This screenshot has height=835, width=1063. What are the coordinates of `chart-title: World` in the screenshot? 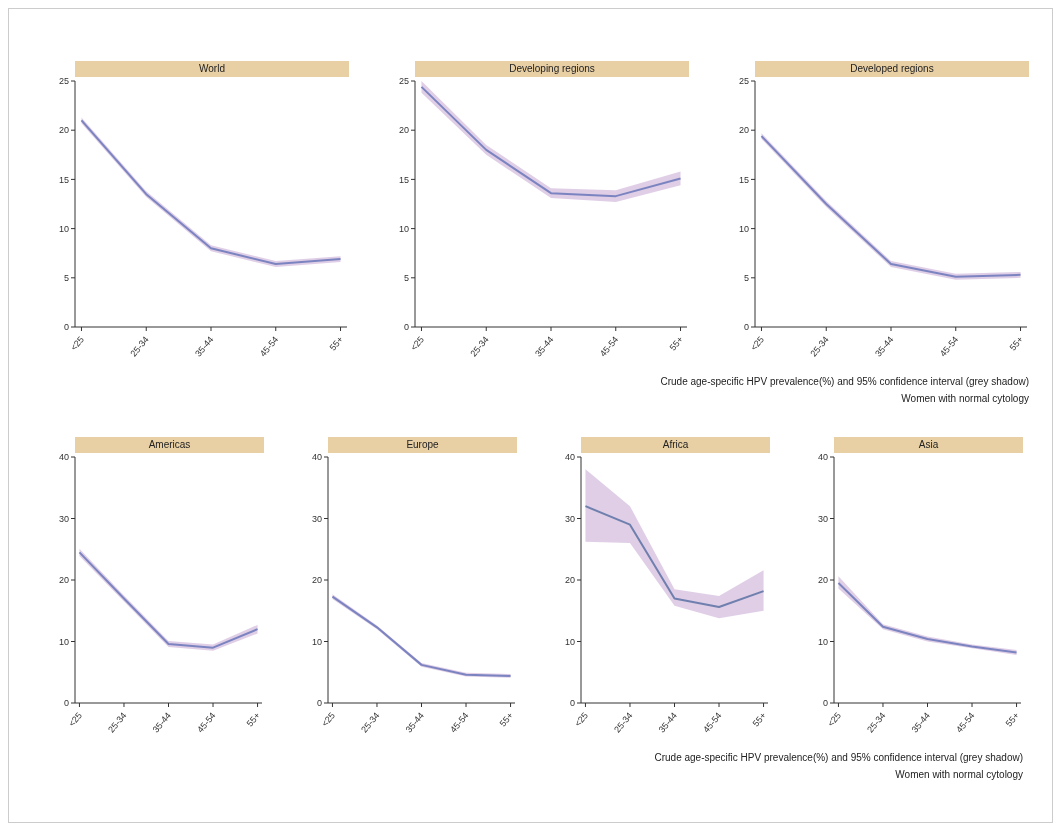 It's located at (212, 69).